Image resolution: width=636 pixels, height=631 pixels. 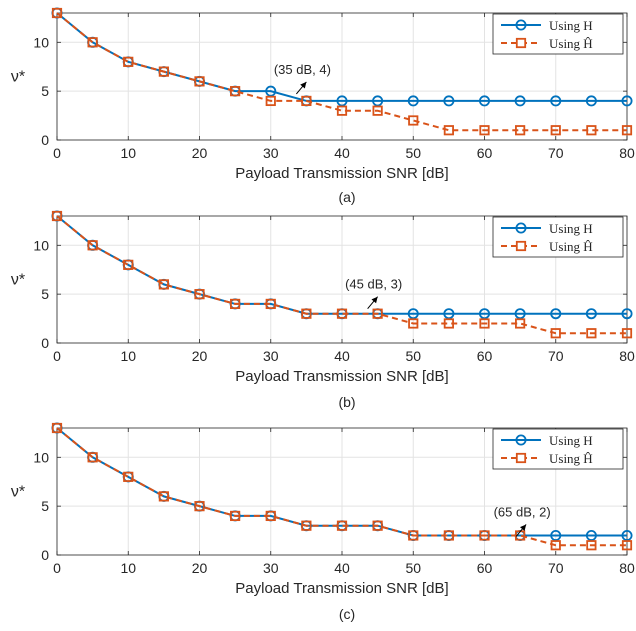 I want to click on x-tick-label: 50, so click(x=413, y=356).